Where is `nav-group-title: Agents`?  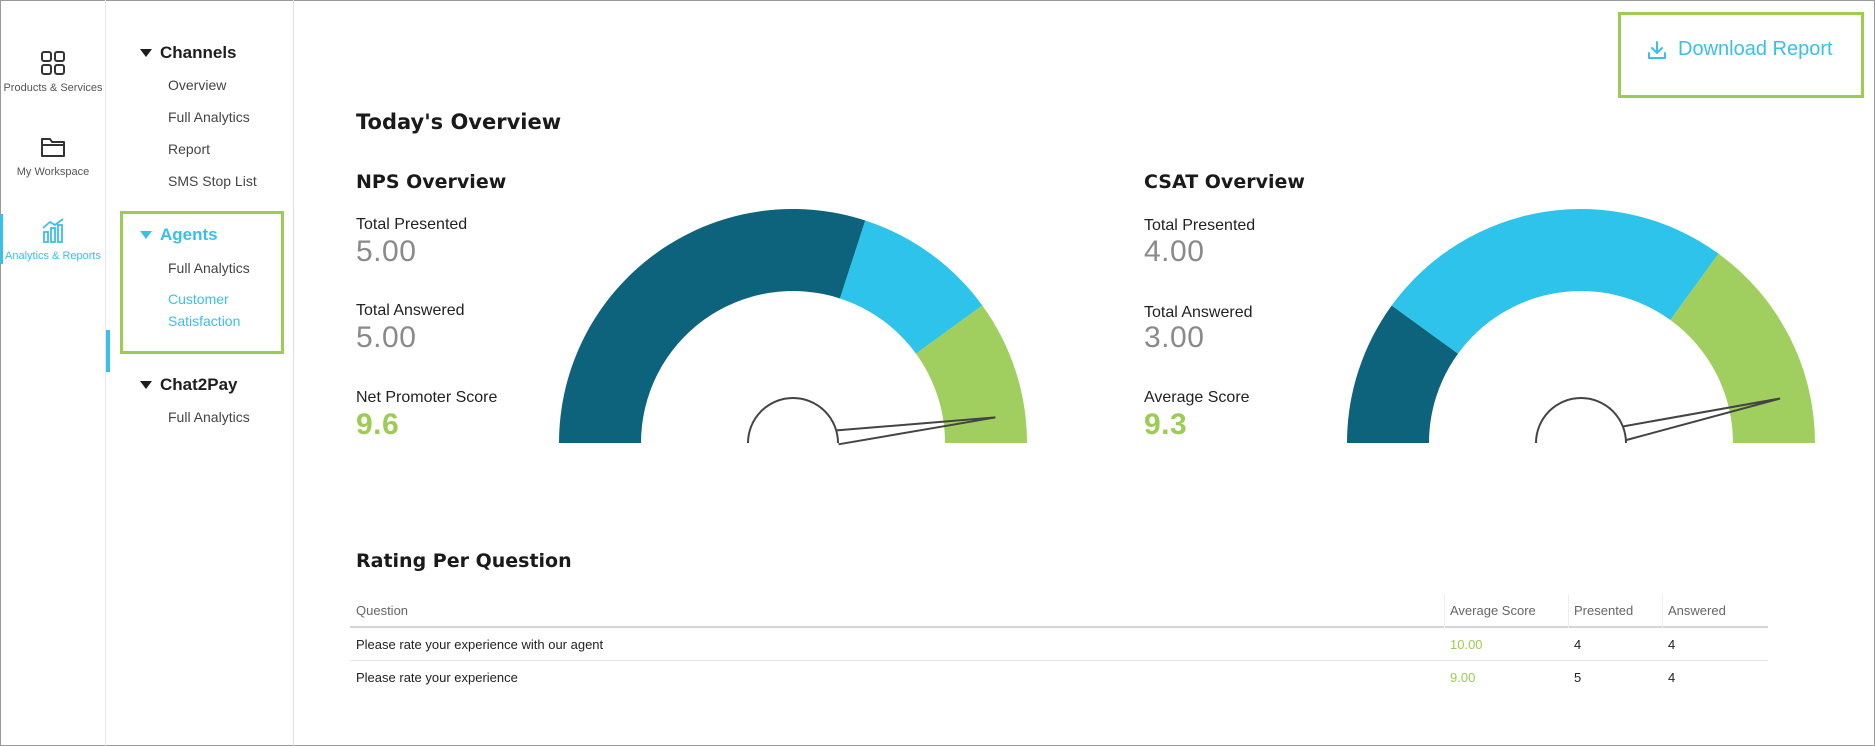
nav-group-title: Agents is located at coordinates (189, 234).